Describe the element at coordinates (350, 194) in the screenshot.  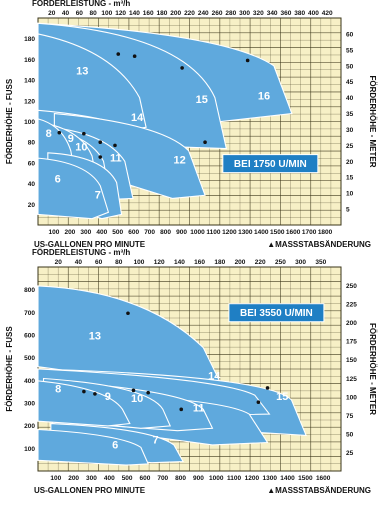
I see `right-axis-tick: 10` at that location.